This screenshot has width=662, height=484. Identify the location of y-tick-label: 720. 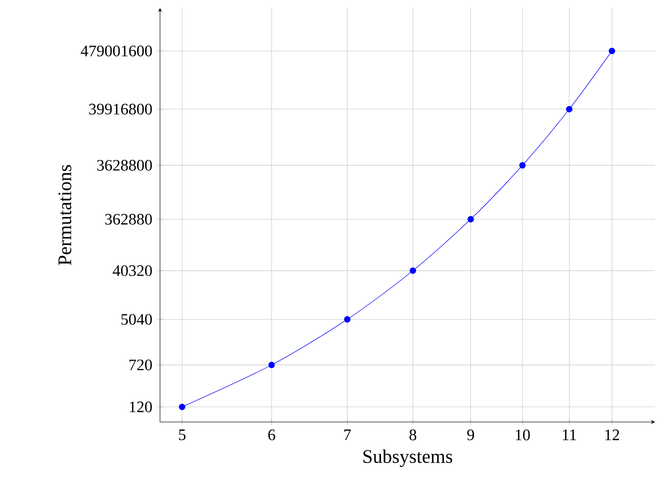
(141, 365).